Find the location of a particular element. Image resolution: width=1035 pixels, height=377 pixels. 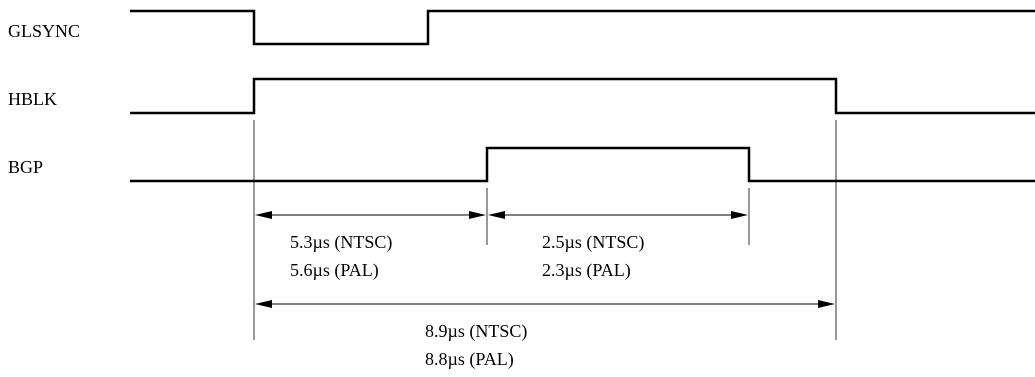

measurement-2-pal: 2.3µs (PAL) is located at coordinates (586, 270).